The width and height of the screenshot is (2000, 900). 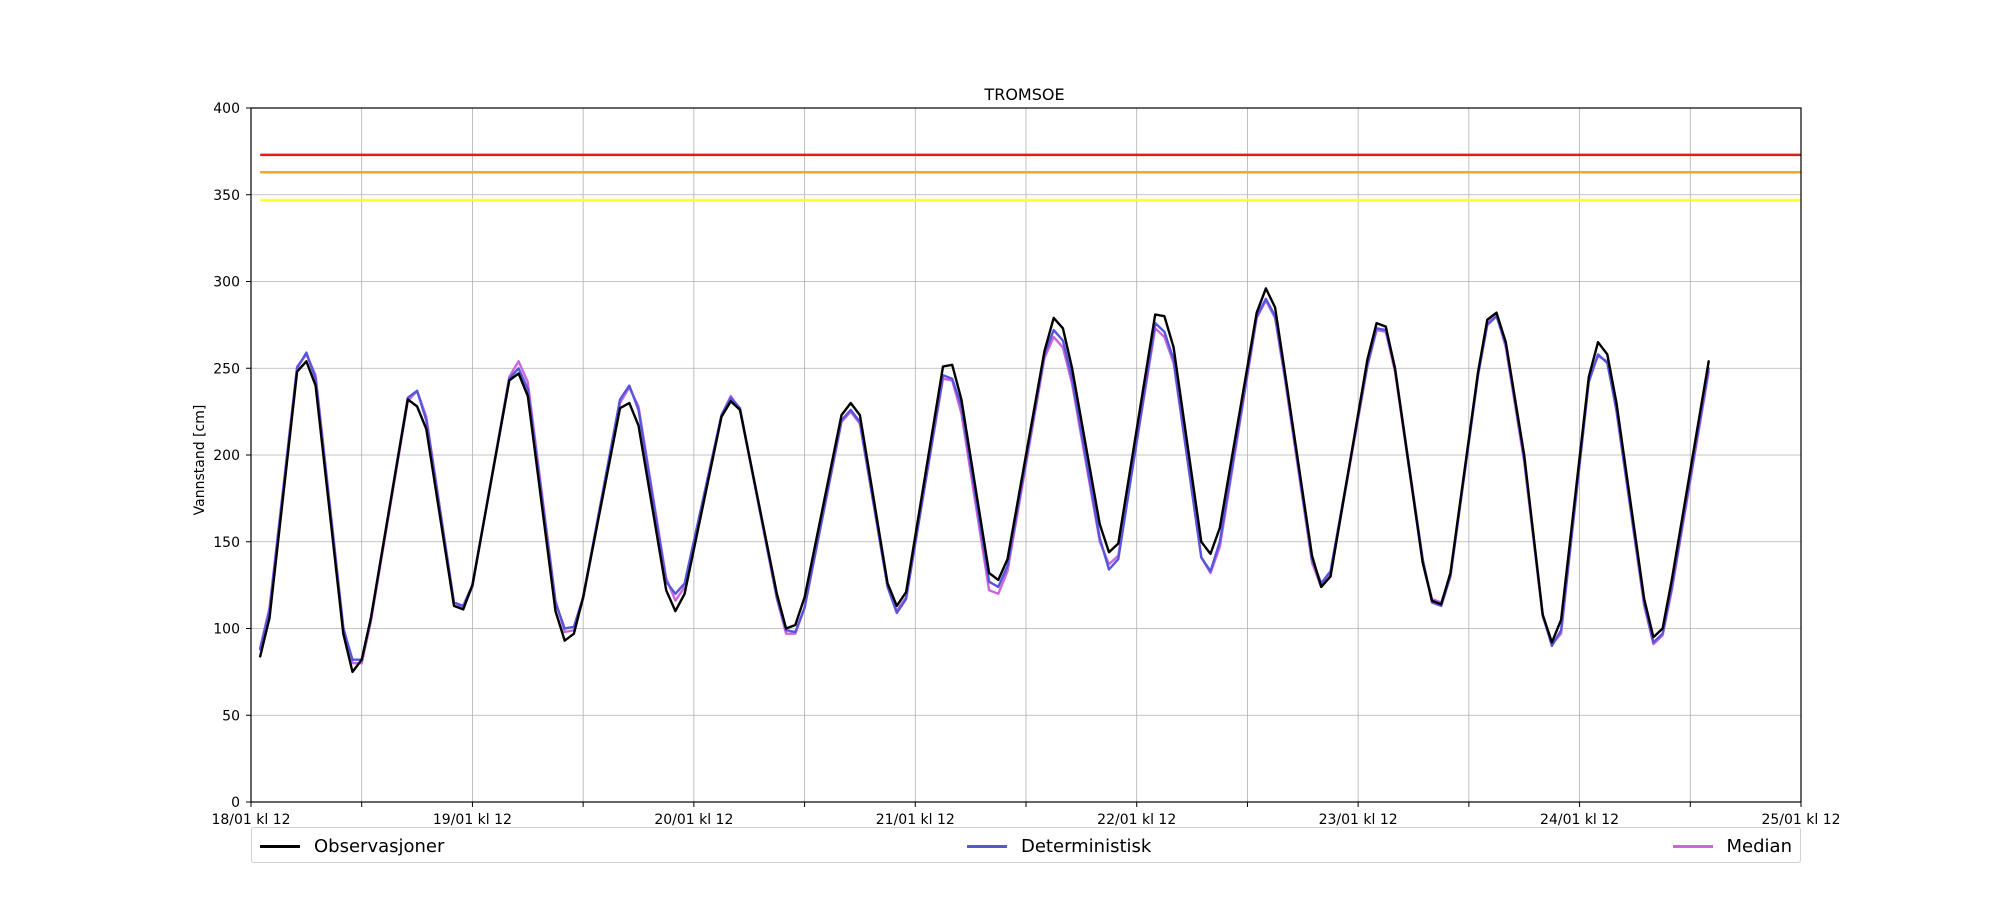 What do you see at coordinates (1136, 820) in the screenshot?
I see `x-tick-label-8: 22/01 kl 12` at bounding box center [1136, 820].